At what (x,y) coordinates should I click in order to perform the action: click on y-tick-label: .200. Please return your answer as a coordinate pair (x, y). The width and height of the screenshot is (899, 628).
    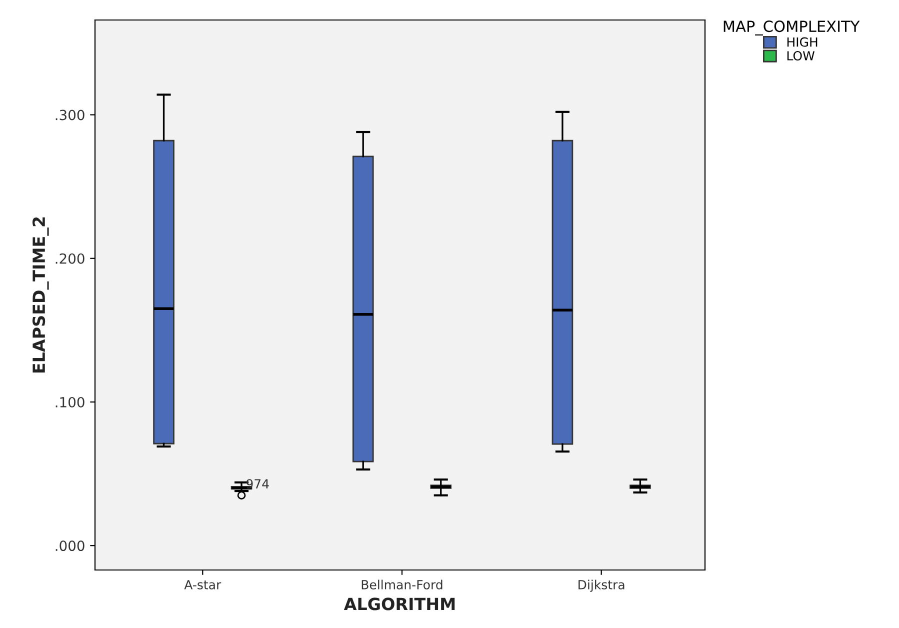
    Looking at the image, I should click on (70, 258).